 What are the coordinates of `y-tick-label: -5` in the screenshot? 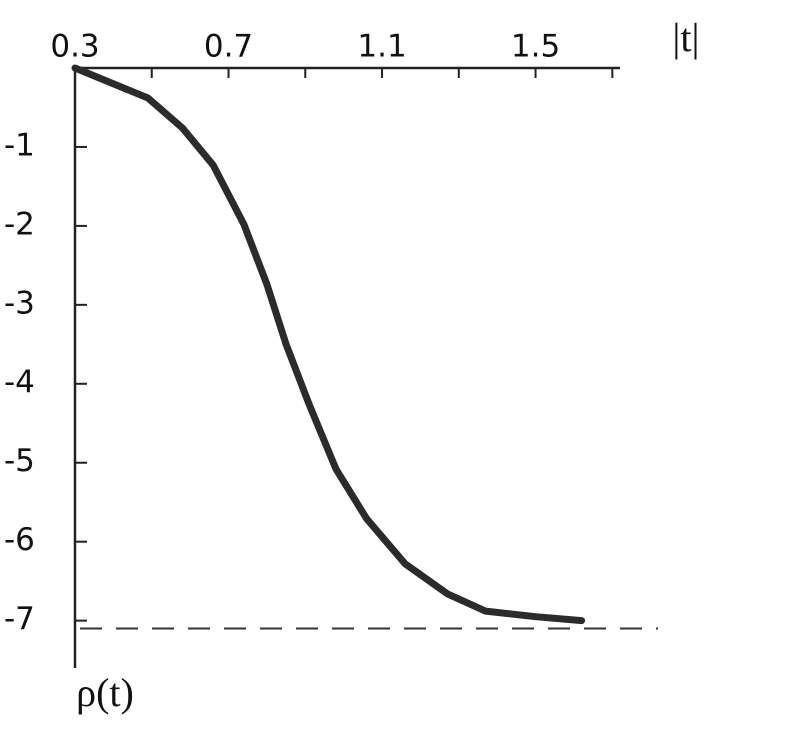 It's located at (19, 461).